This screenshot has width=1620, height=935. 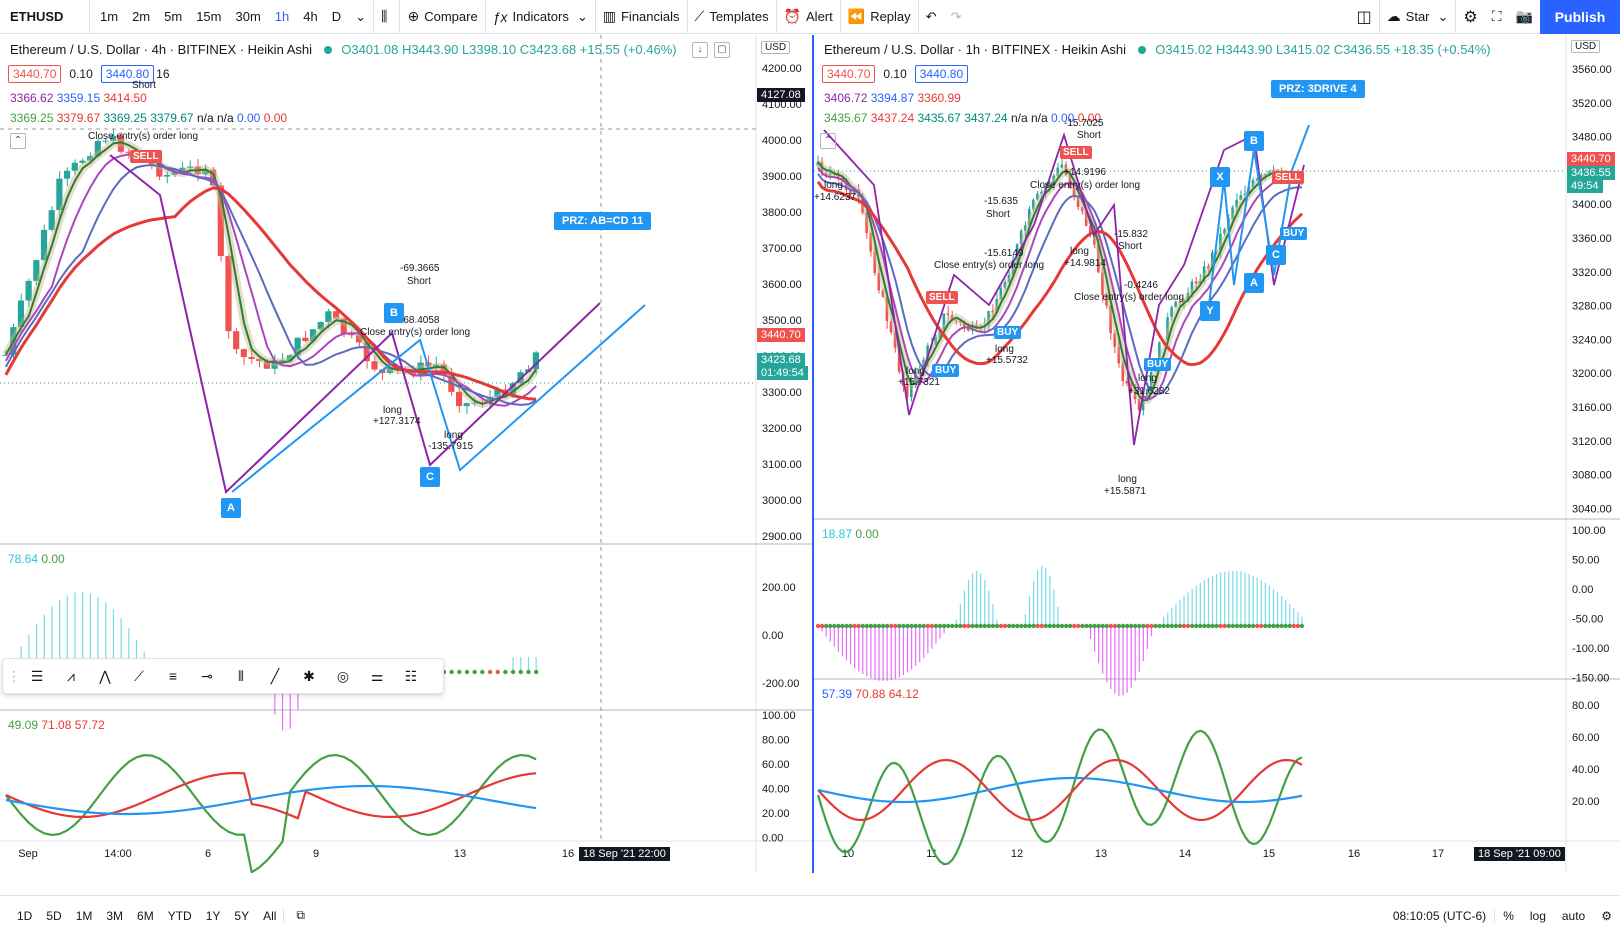 What do you see at coordinates (807, 17) in the screenshot?
I see `alert-button: ⏰ Alert` at bounding box center [807, 17].